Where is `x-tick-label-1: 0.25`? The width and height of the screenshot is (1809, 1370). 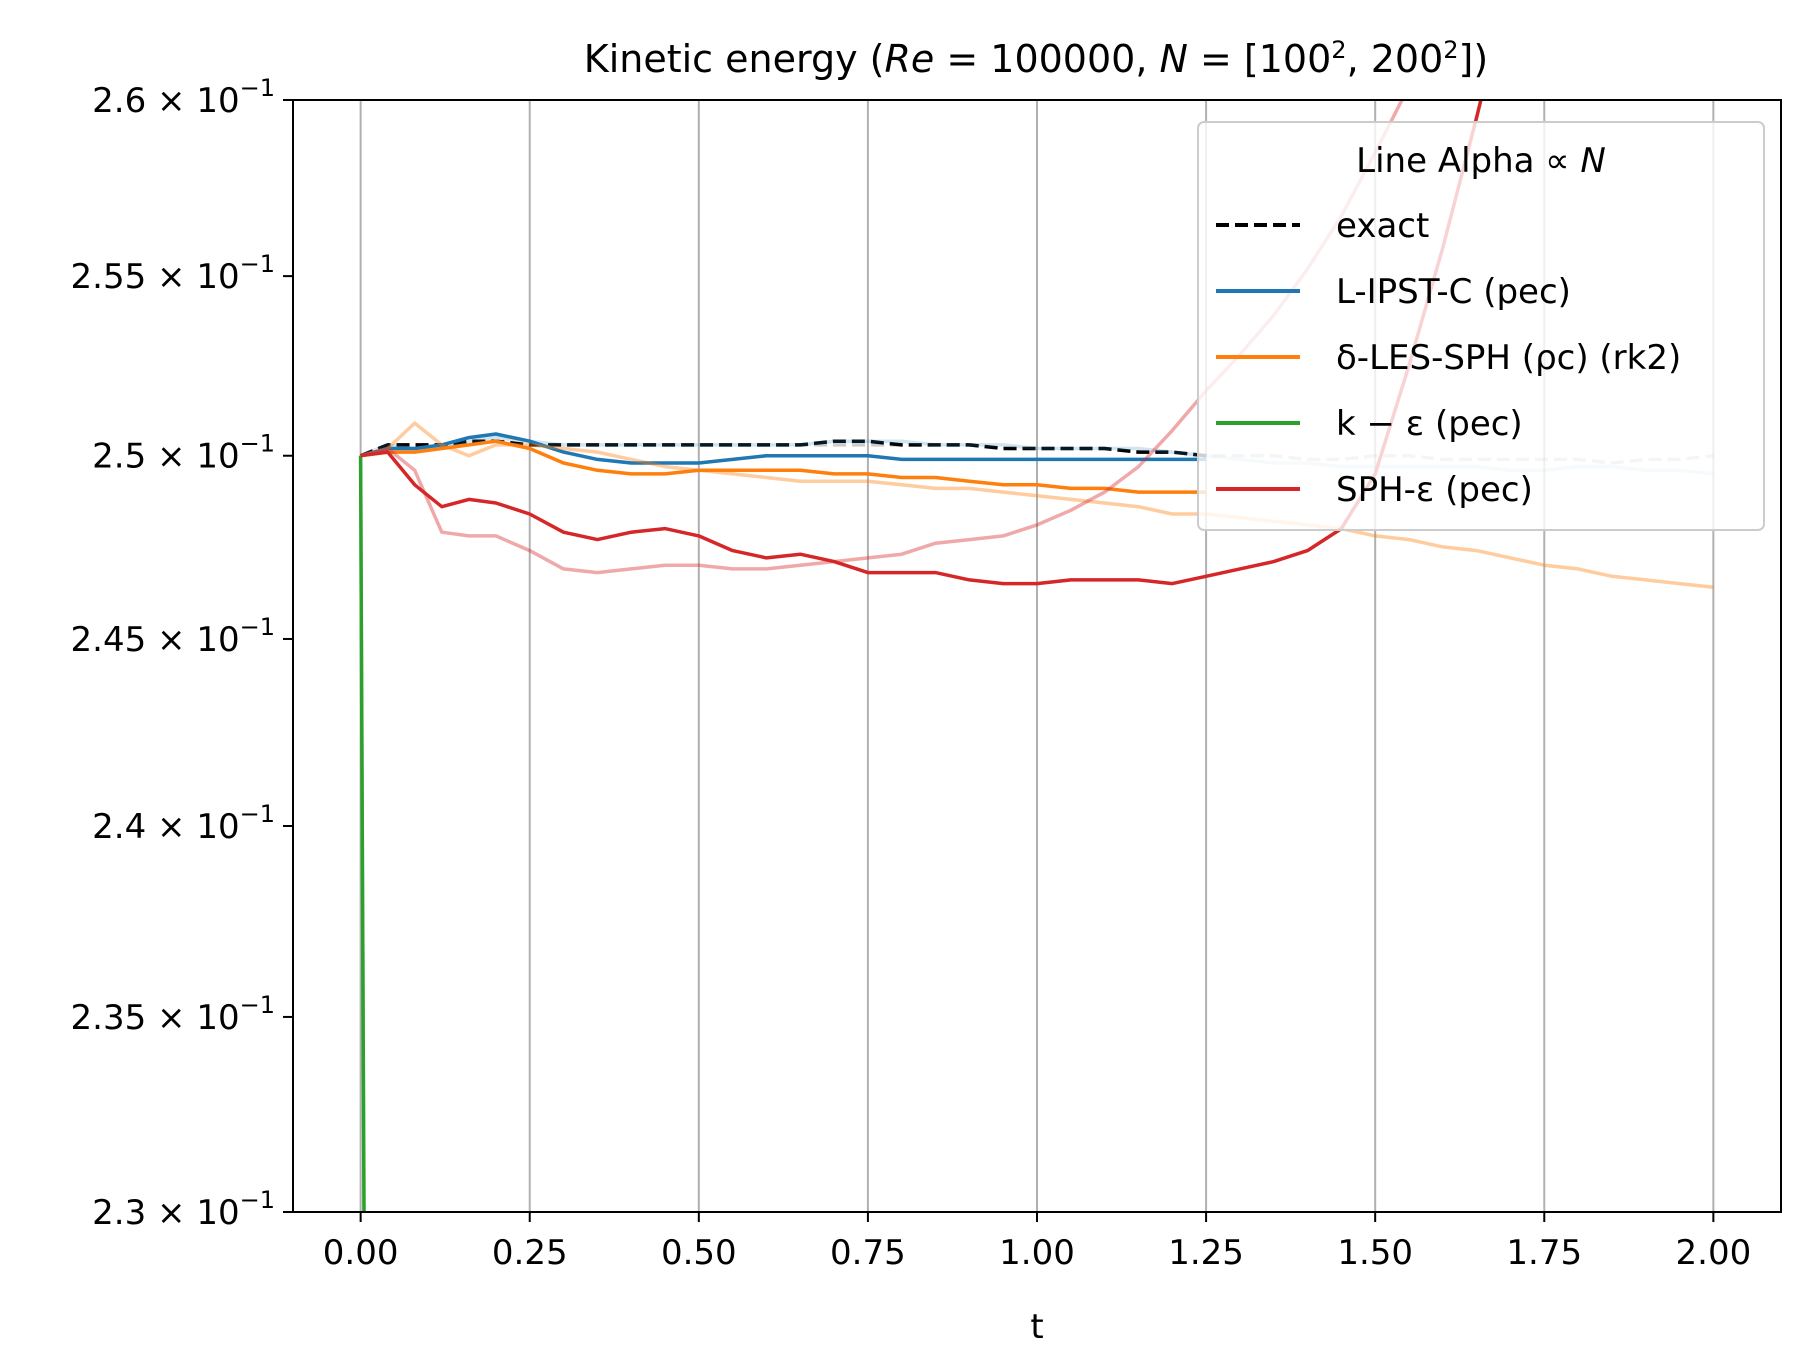 x-tick-label-1: 0.25 is located at coordinates (530, 1253).